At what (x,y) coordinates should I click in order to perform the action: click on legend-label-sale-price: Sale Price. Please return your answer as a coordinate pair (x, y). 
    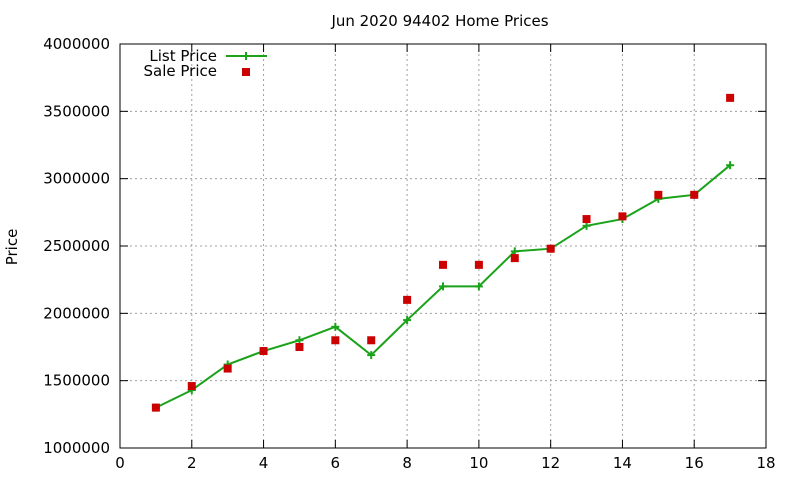
    Looking at the image, I should click on (180, 71).